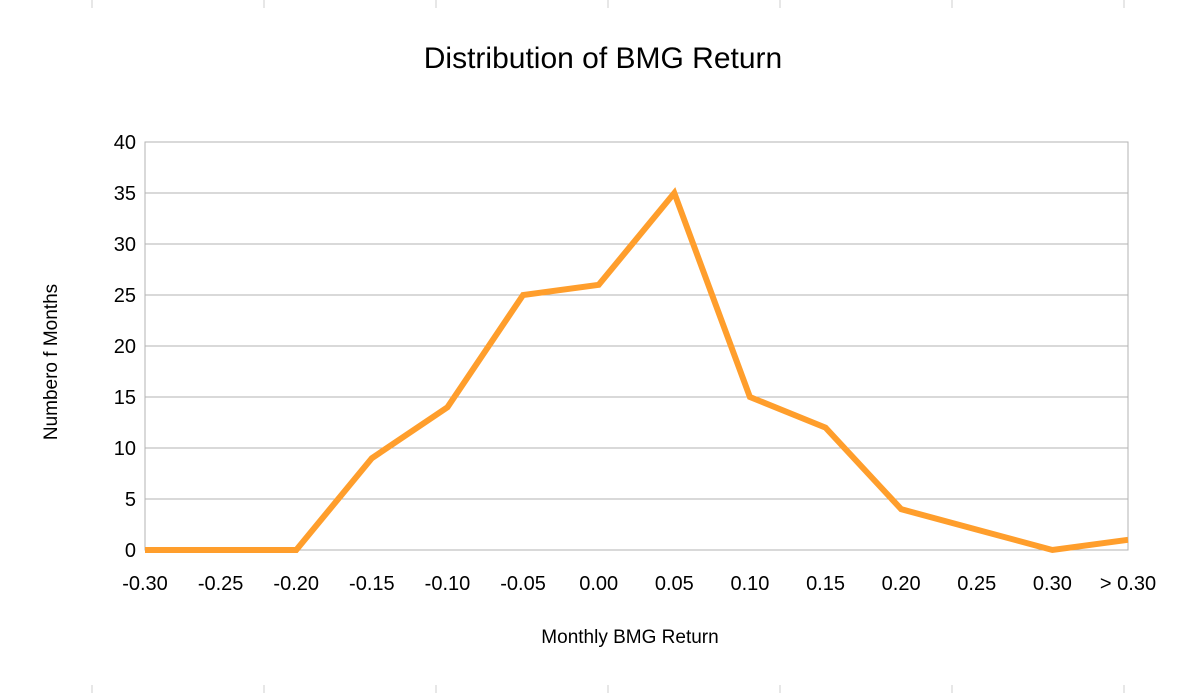 The width and height of the screenshot is (1203, 693). What do you see at coordinates (130, 551) in the screenshot?
I see `y-tick-label: 0` at bounding box center [130, 551].